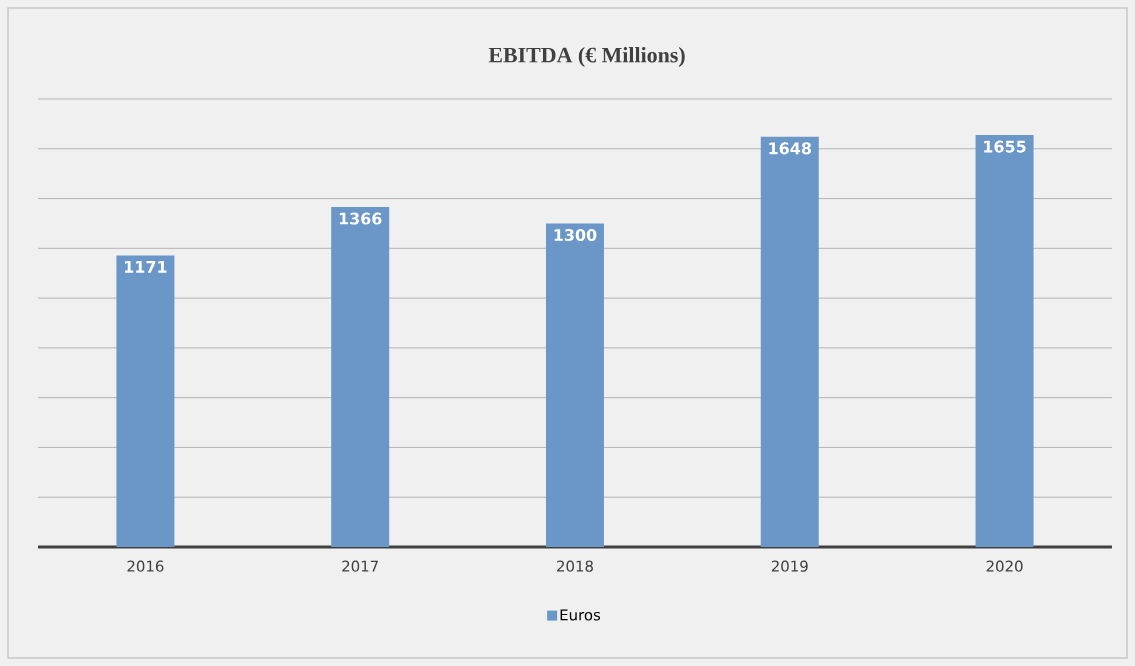 This screenshot has height=666, width=1135. Describe the element at coordinates (575, 566) in the screenshot. I see `x-tick-label: 2018` at that location.